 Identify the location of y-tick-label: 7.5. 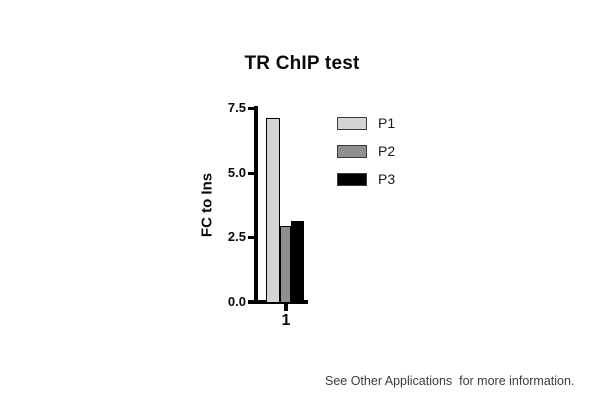
(236, 107).